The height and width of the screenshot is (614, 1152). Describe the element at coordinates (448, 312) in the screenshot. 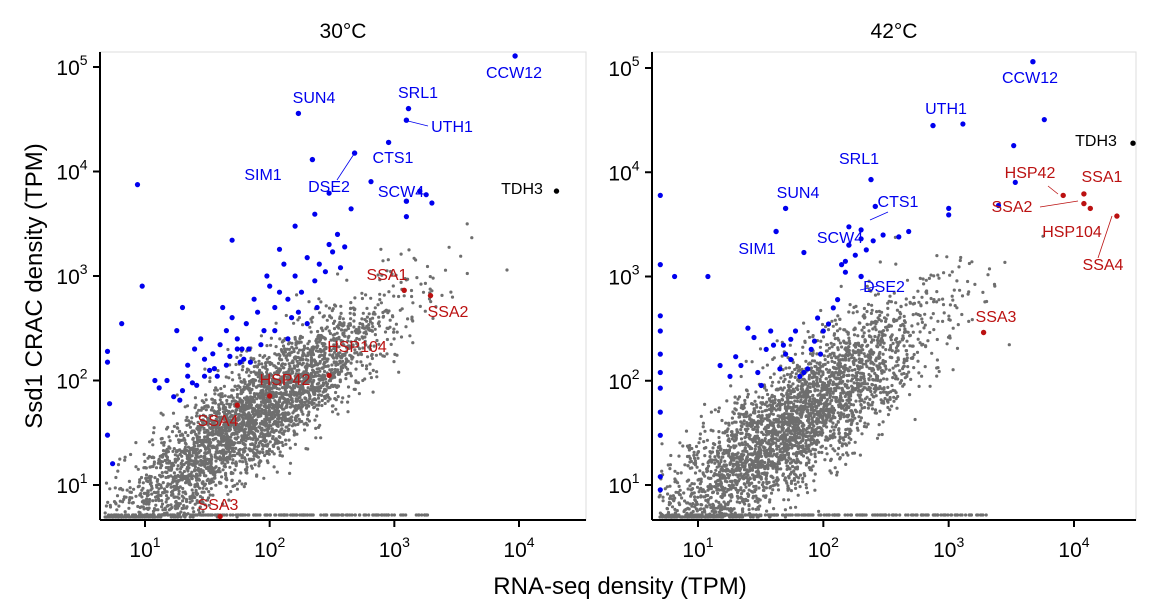

I see `gene-label-ssa2: SSA2` at that location.